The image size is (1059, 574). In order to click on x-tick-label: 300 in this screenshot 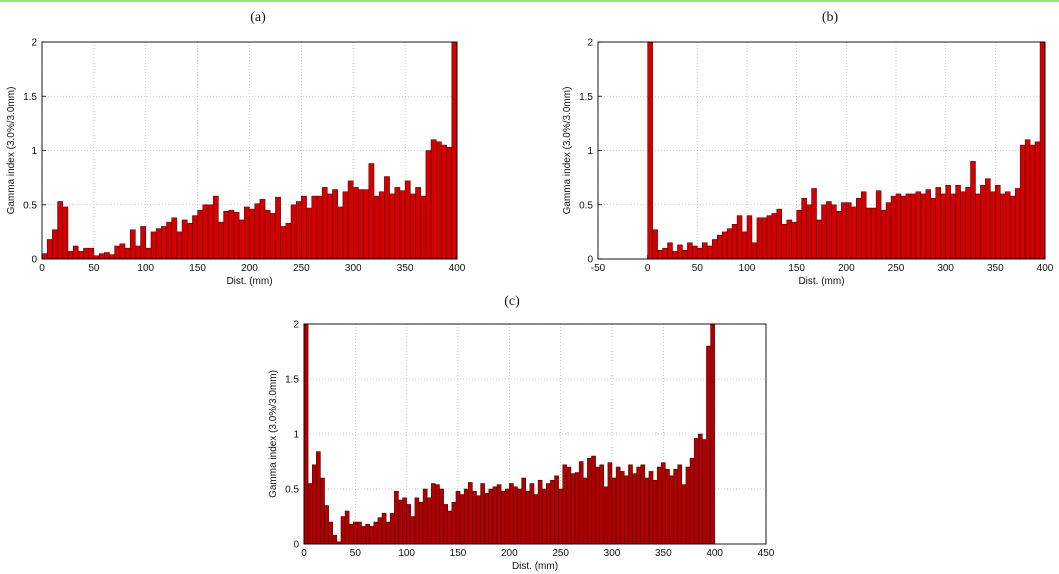, I will do `click(353, 268)`.